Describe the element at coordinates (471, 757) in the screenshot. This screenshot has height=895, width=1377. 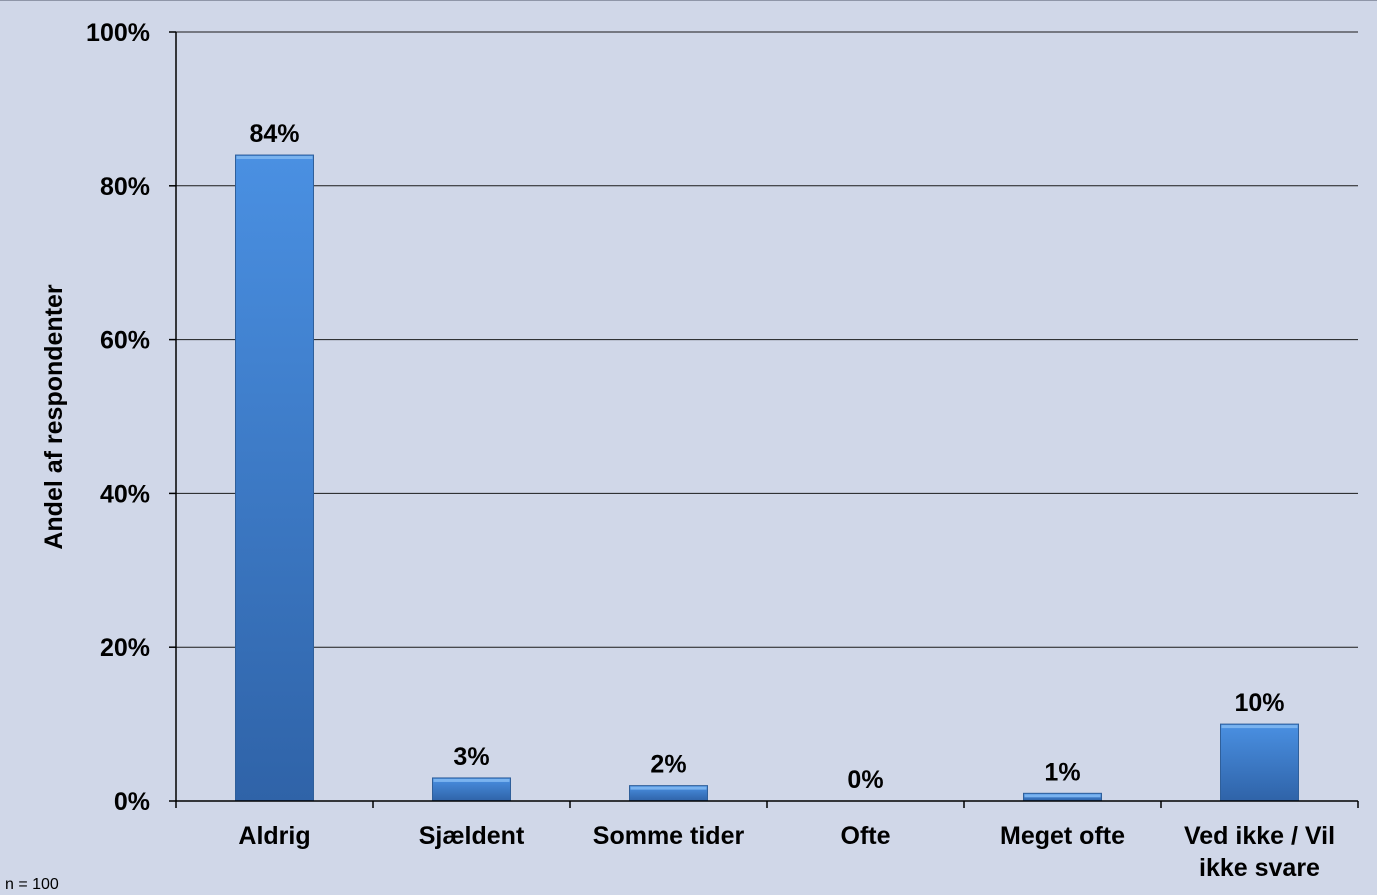
I see `data-label-1: 3%` at that location.